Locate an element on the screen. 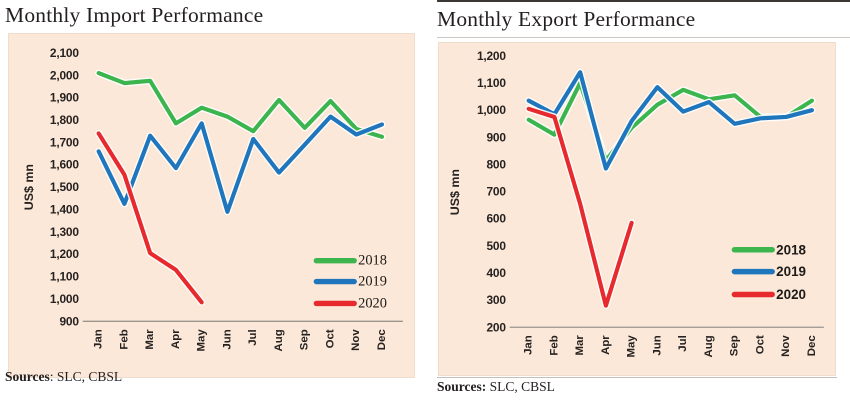 This screenshot has height=403, width=850. svg-text: 800 is located at coordinates (497, 164).